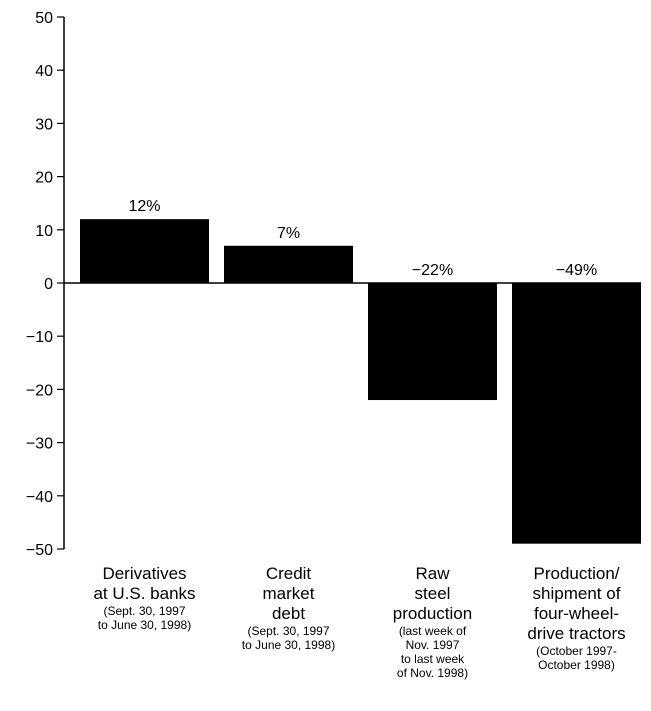 The width and height of the screenshot is (651, 711). Describe the element at coordinates (577, 573) in the screenshot. I see `category-label-line: Production/` at that location.